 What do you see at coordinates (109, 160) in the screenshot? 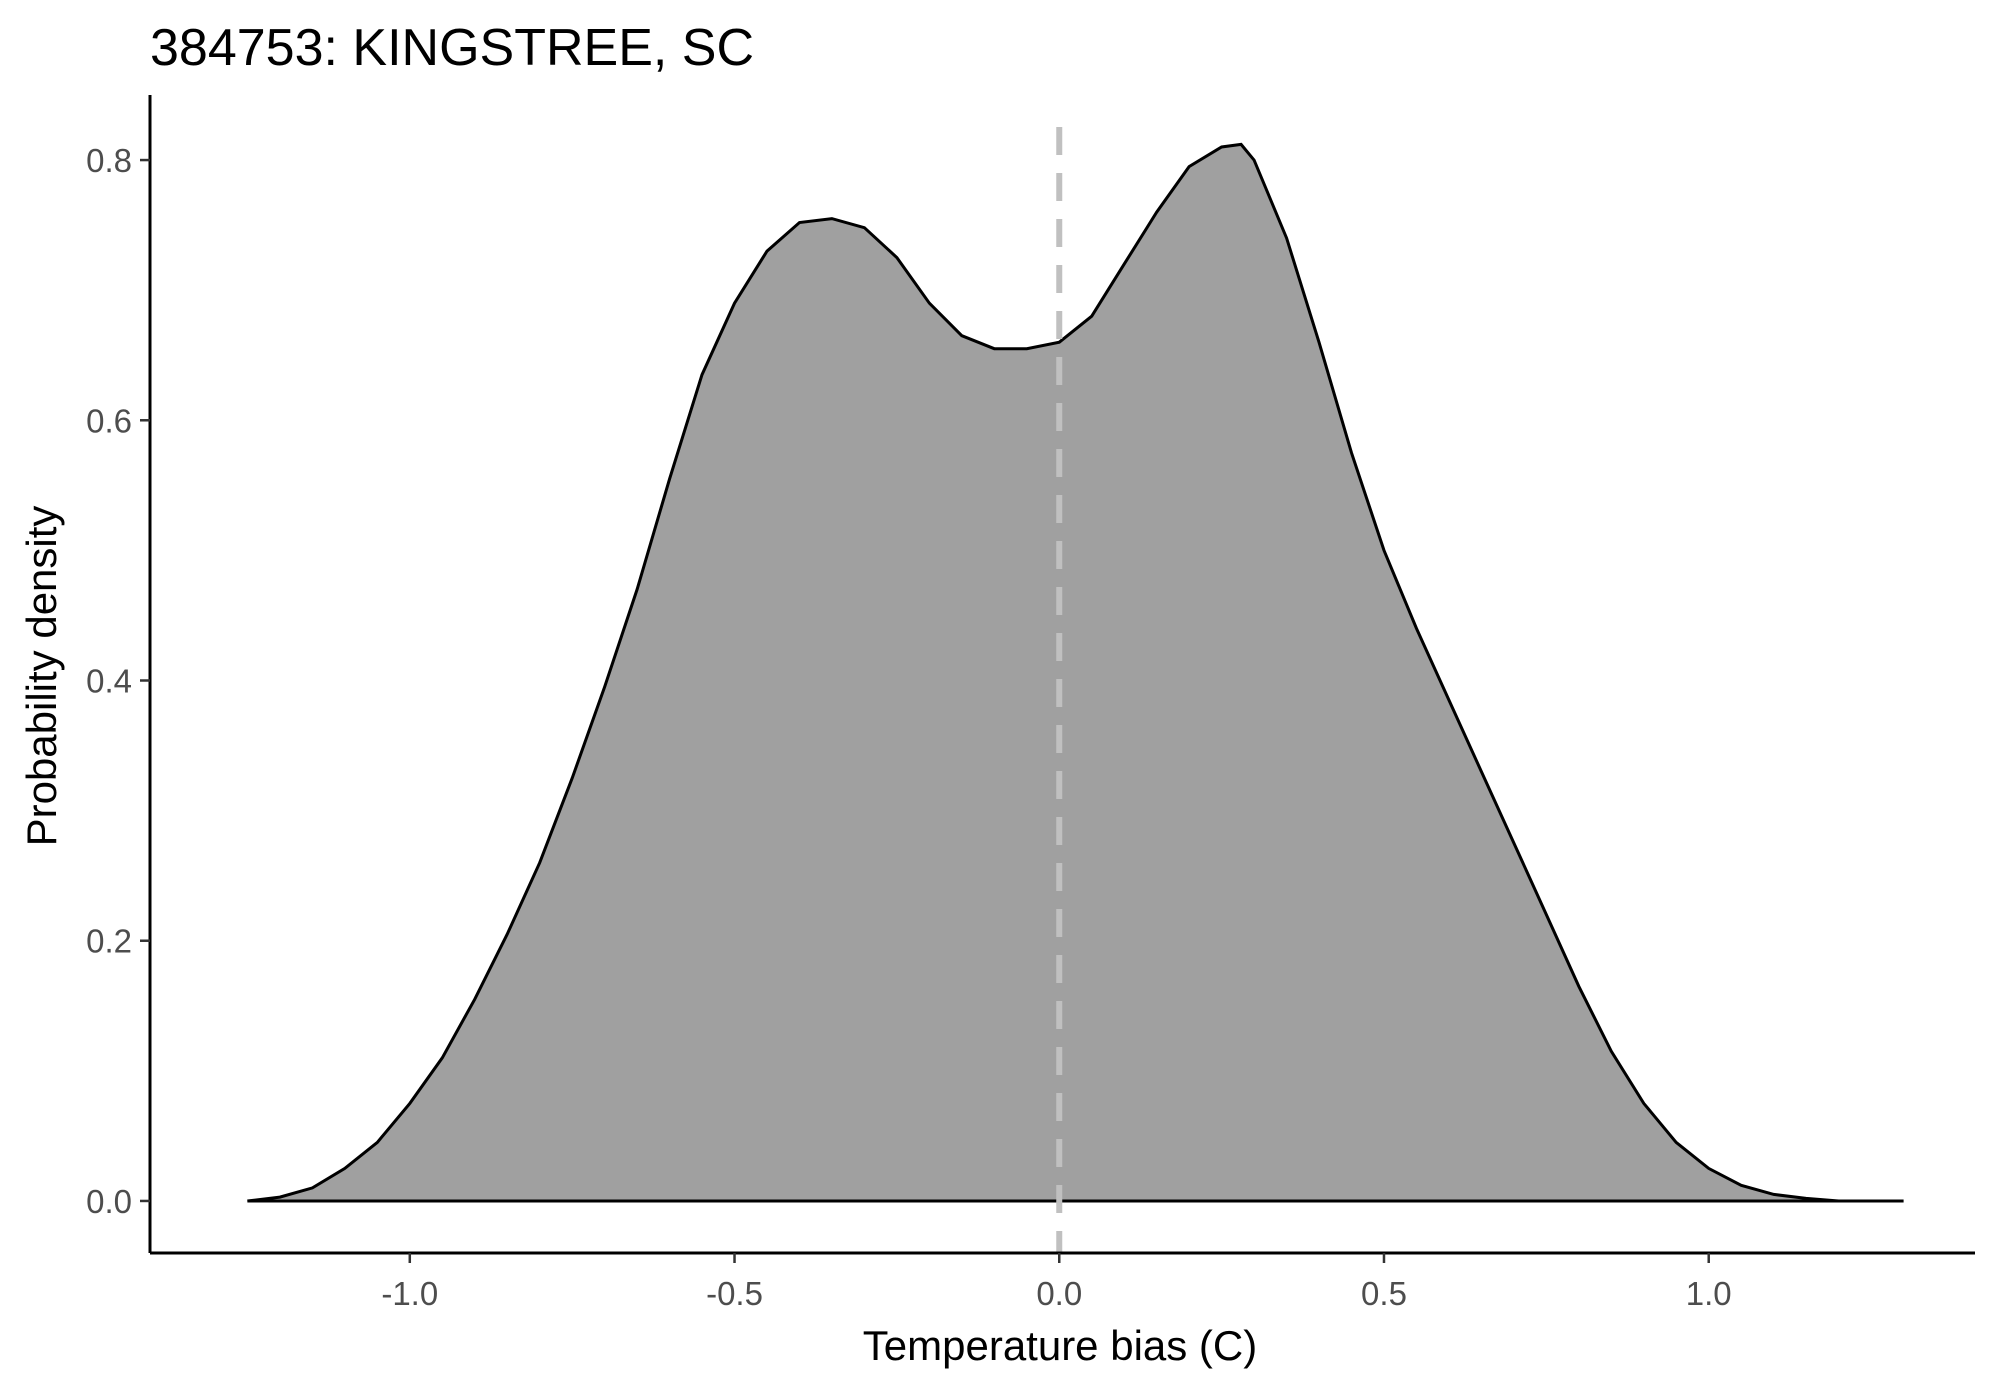
I see `y-tick-label: 0.8` at bounding box center [109, 160].